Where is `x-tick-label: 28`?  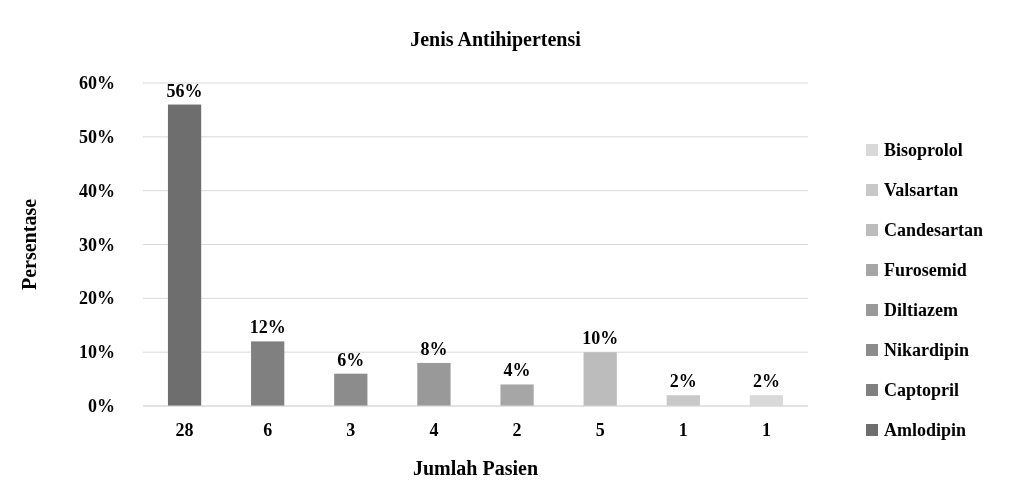 x-tick-label: 28 is located at coordinates (184, 430).